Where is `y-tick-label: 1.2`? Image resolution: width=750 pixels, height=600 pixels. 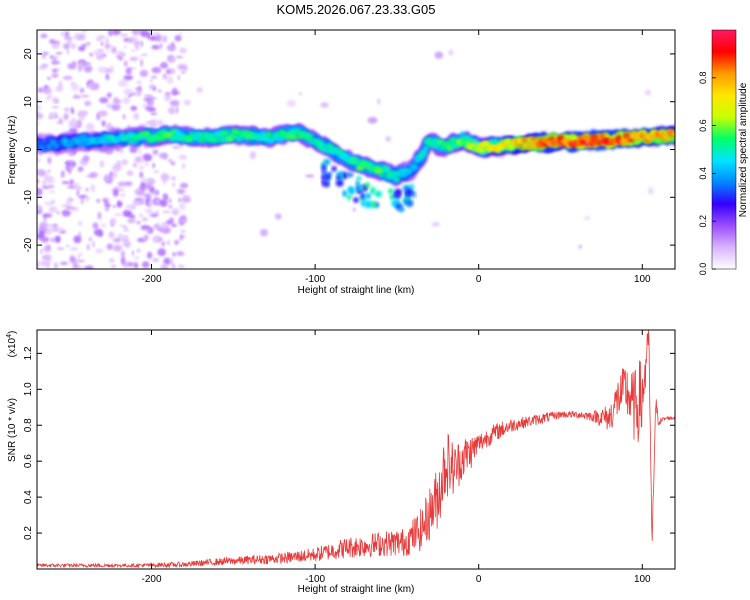
y-tick-label: 1.2 is located at coordinates (28, 353).